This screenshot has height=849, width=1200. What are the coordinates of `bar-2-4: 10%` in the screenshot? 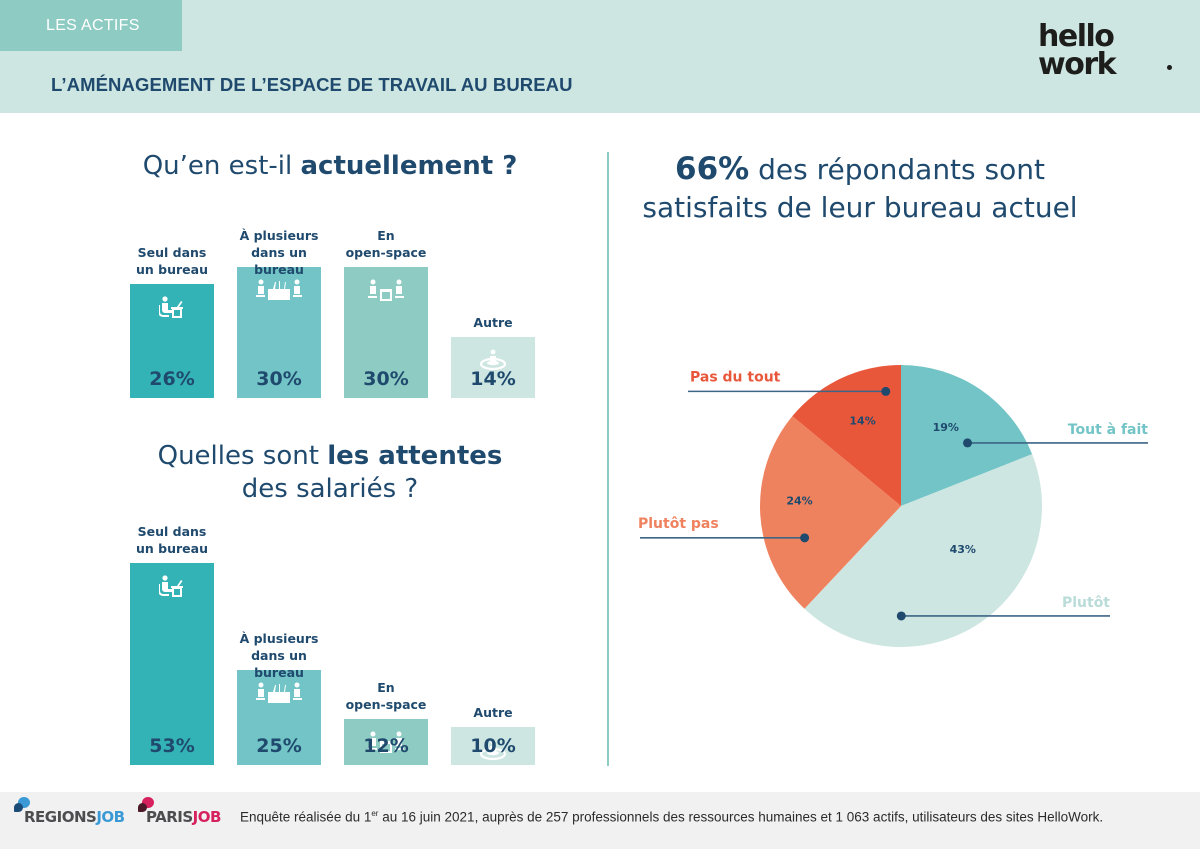 It's located at (493, 745).